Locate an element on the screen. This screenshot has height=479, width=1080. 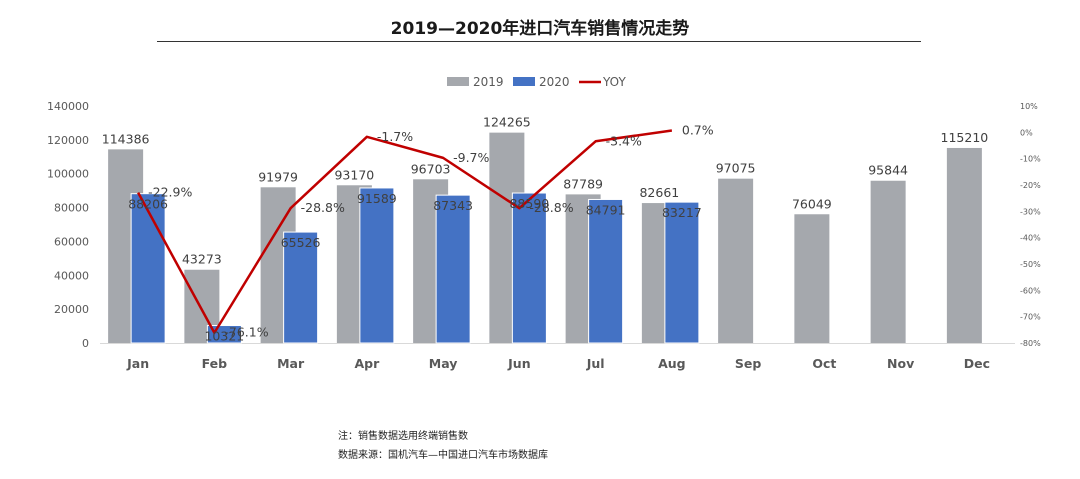
notes: 注：销售数据选用终端销售数 数据来源：国机汽车—中国进口汽车市场数据库 is located at coordinates (443, 446).